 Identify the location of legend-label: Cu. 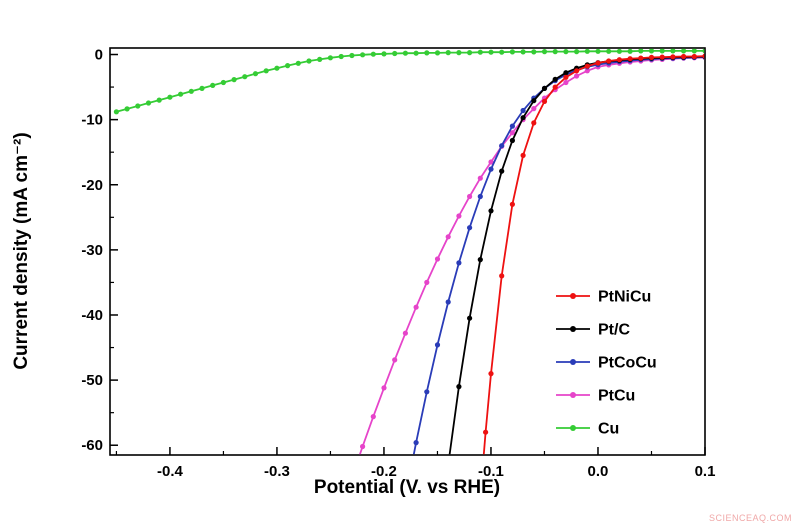
(608, 429).